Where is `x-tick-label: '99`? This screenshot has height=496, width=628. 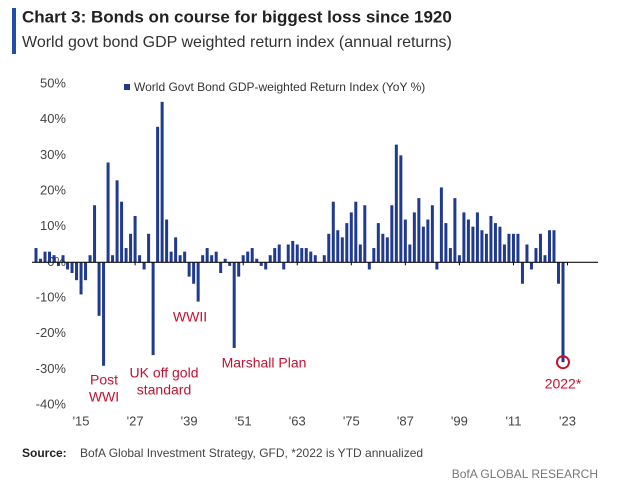 x-tick-label: '99 is located at coordinates (459, 420).